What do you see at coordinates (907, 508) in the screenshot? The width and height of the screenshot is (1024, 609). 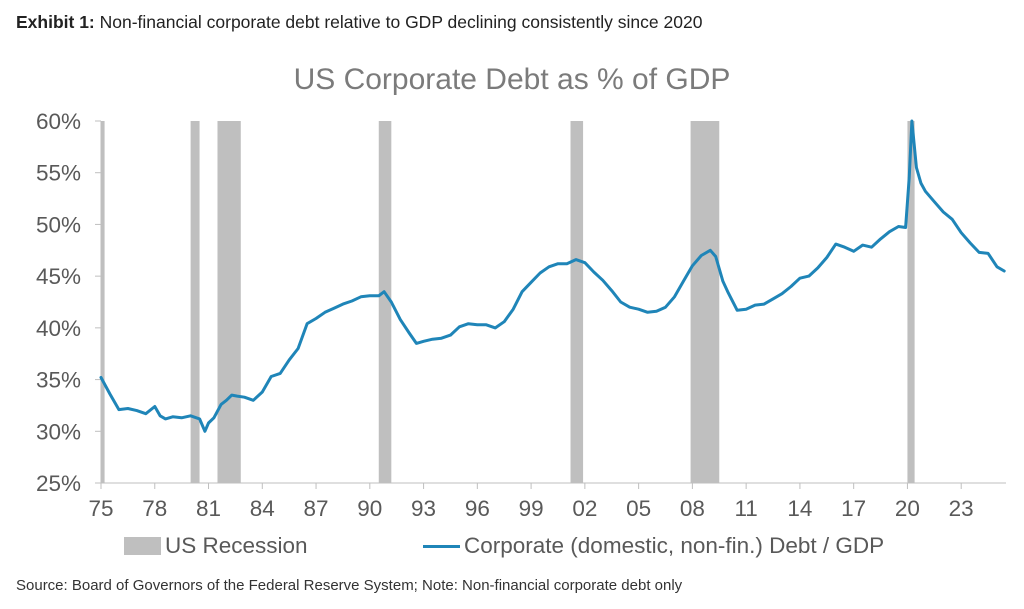 I see `x-tick-label-15: 20` at bounding box center [907, 508].